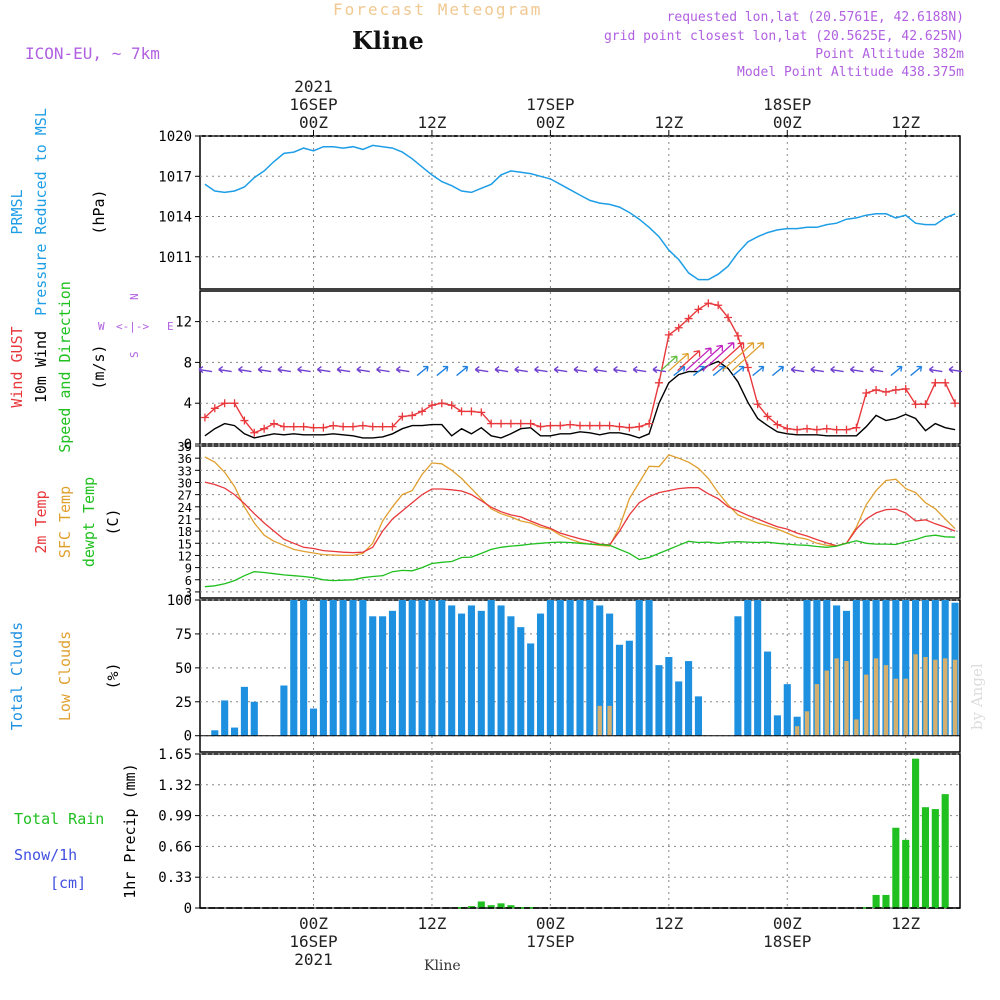 This screenshot has height=1000, width=1000. What do you see at coordinates (442, 966) in the screenshot?
I see `footer-location: Kline` at bounding box center [442, 966].